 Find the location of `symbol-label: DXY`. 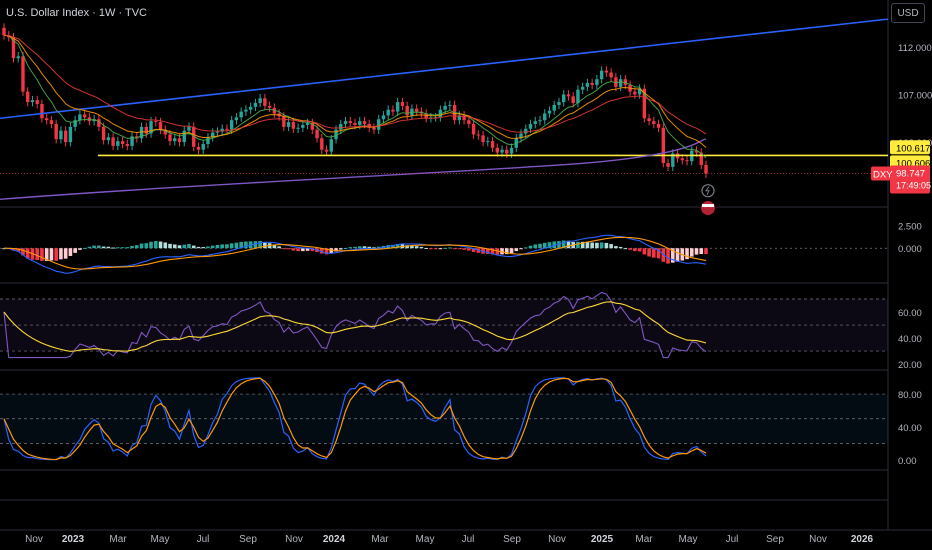

symbol-label: DXY is located at coordinates (883, 175).